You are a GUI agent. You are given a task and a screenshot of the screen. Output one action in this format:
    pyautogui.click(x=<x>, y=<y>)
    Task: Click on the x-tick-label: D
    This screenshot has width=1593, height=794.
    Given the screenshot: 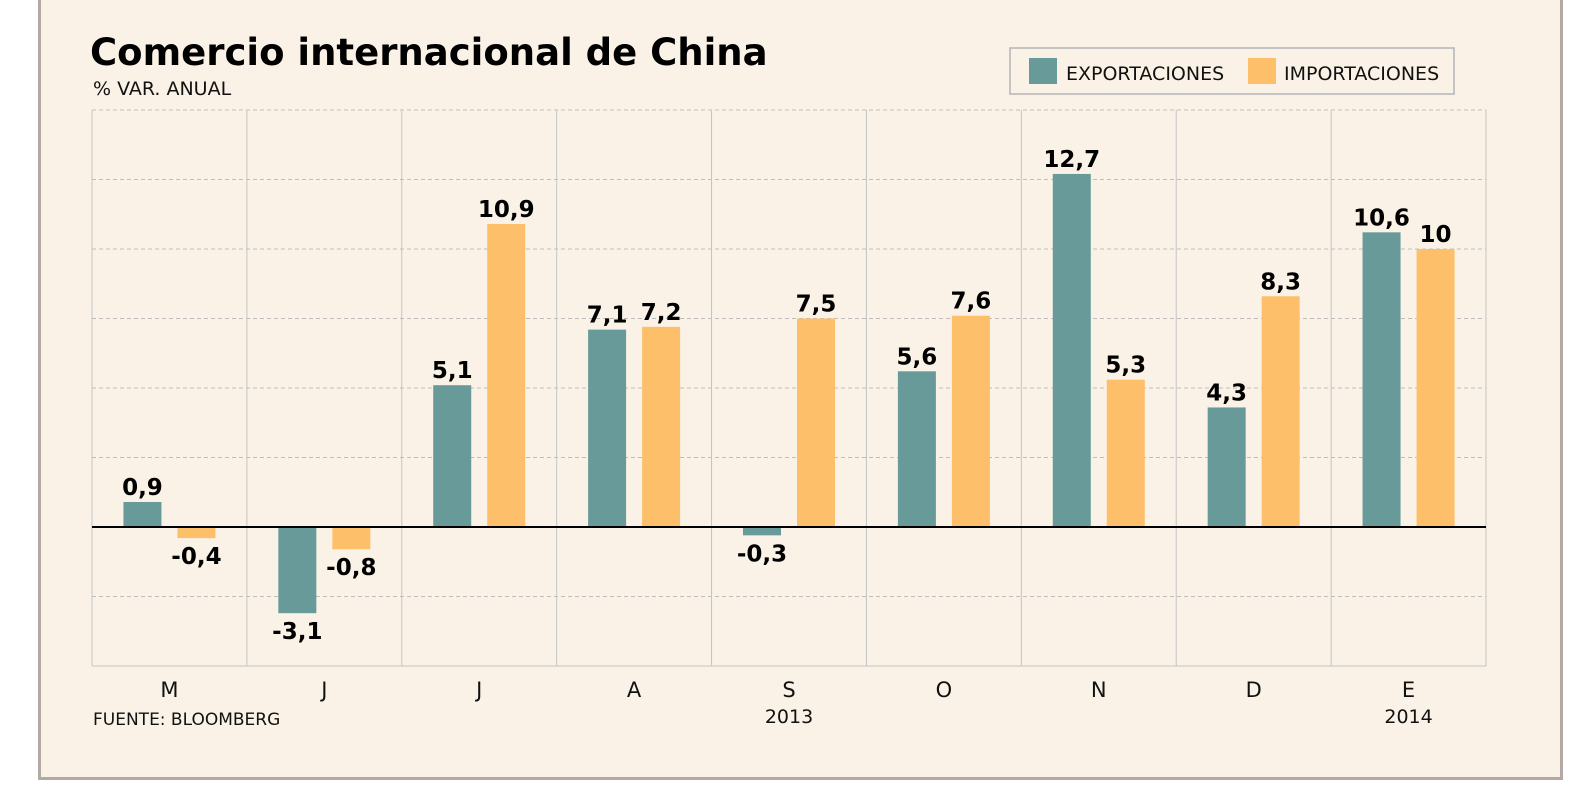 What is the action you would take?
    pyautogui.click(x=1254, y=690)
    